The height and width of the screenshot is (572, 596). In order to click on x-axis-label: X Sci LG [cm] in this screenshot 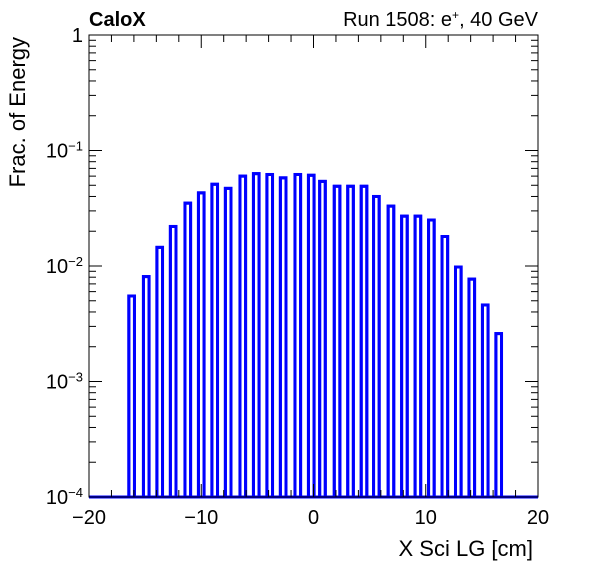, I will do `click(466, 548)`.